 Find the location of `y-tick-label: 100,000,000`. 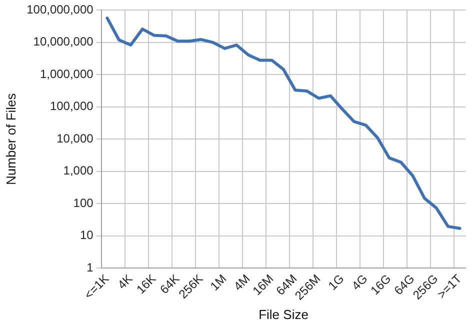

y-tick-label: 100,000,000 is located at coordinates (60, 9).